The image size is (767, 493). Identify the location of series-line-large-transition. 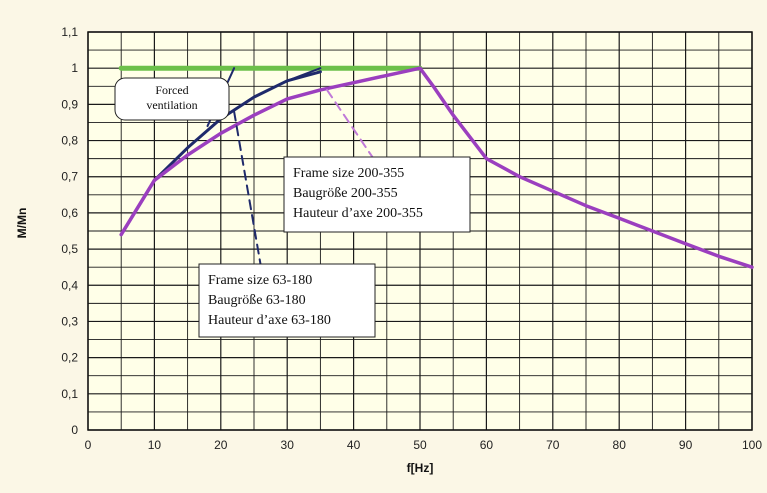
(304, 74).